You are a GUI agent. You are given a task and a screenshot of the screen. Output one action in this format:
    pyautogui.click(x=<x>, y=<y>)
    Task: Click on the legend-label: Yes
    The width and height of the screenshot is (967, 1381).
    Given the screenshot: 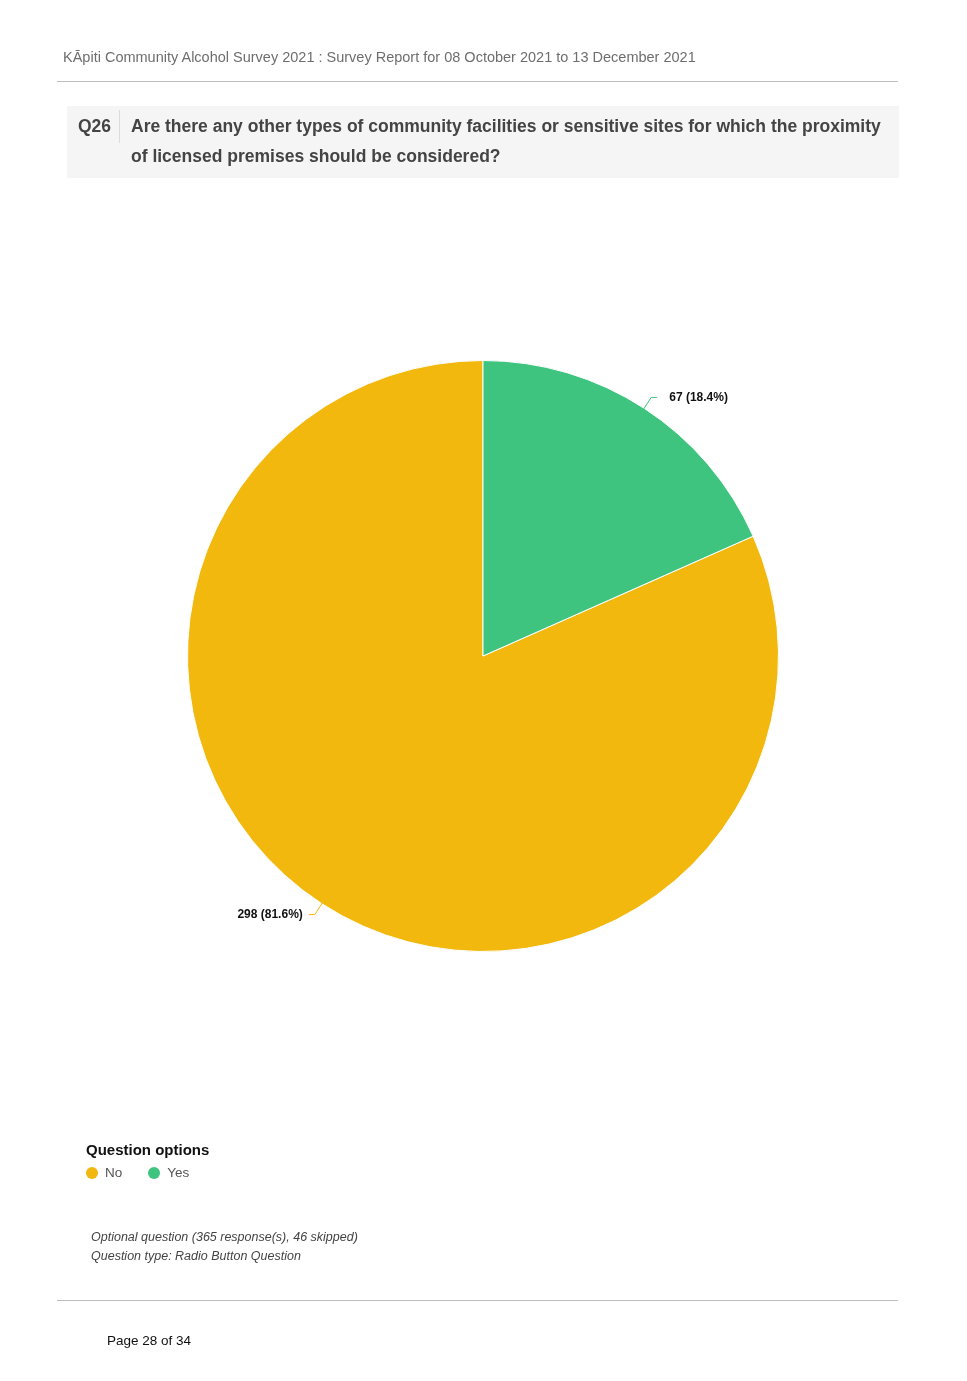 What is the action you would take?
    pyautogui.click(x=178, y=1172)
    